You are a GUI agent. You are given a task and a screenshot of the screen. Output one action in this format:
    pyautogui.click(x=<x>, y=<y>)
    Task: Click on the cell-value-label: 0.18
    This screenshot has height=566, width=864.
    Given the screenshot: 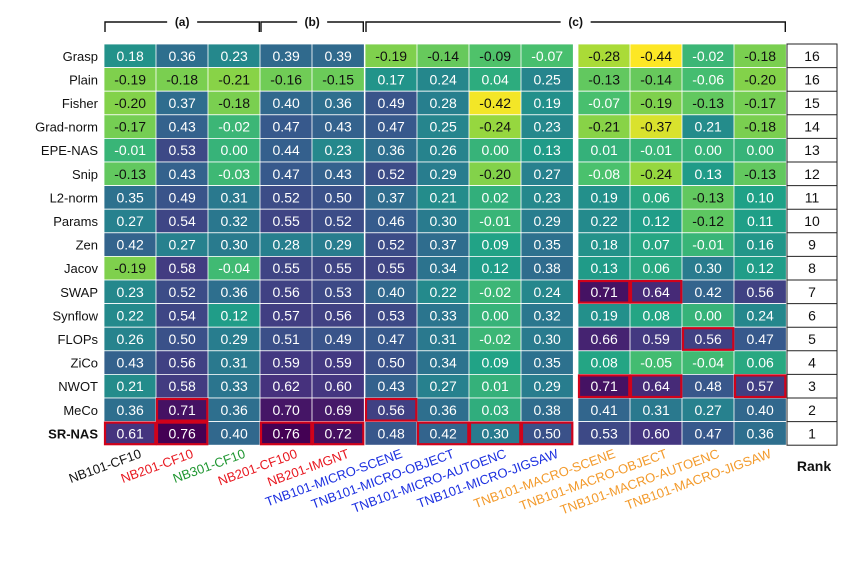 What is the action you would take?
    pyautogui.click(x=604, y=245)
    